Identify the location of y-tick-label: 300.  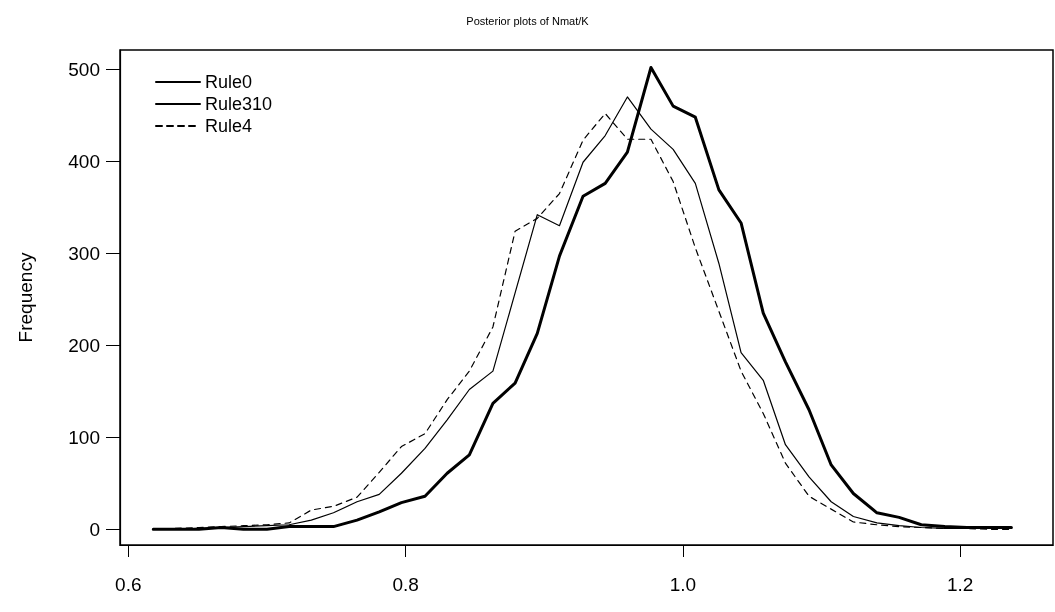
(84, 253).